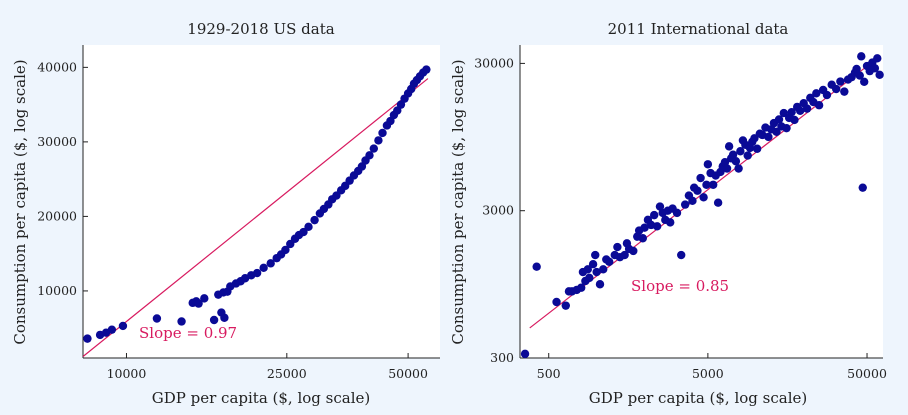 Image resolution: width=908 pixels, height=415 pixels. Describe the element at coordinates (494, 62) in the screenshot. I see `y-tick-label-international: 30000` at that location.